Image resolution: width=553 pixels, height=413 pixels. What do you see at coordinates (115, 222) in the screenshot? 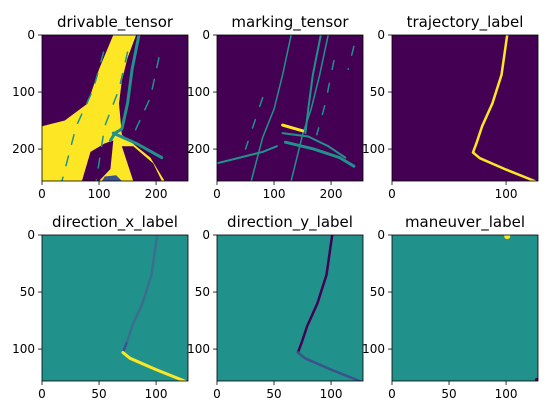
I see `subplot-title: direction_x_label` at bounding box center [115, 222].